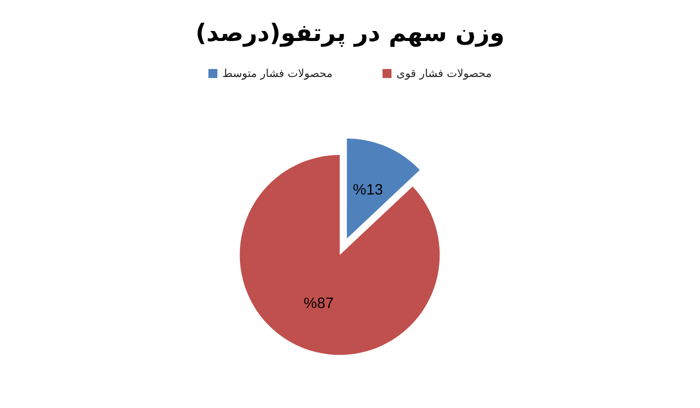  I want to click on chart-title: وزن سهم در پرتفو(درصد), so click(350, 33).